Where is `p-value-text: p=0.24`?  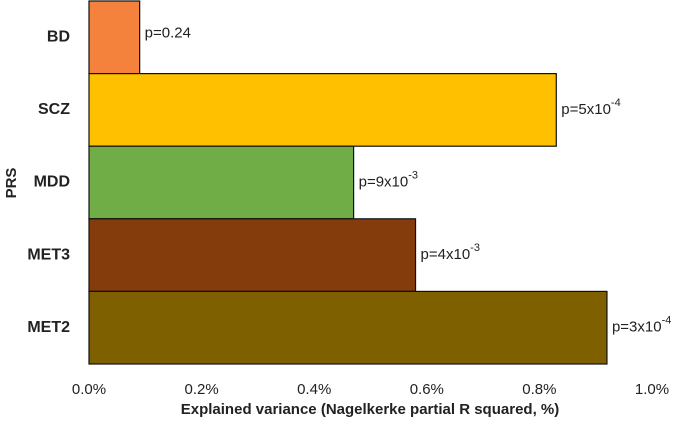 p-value-text: p=0.24 is located at coordinates (168, 32).